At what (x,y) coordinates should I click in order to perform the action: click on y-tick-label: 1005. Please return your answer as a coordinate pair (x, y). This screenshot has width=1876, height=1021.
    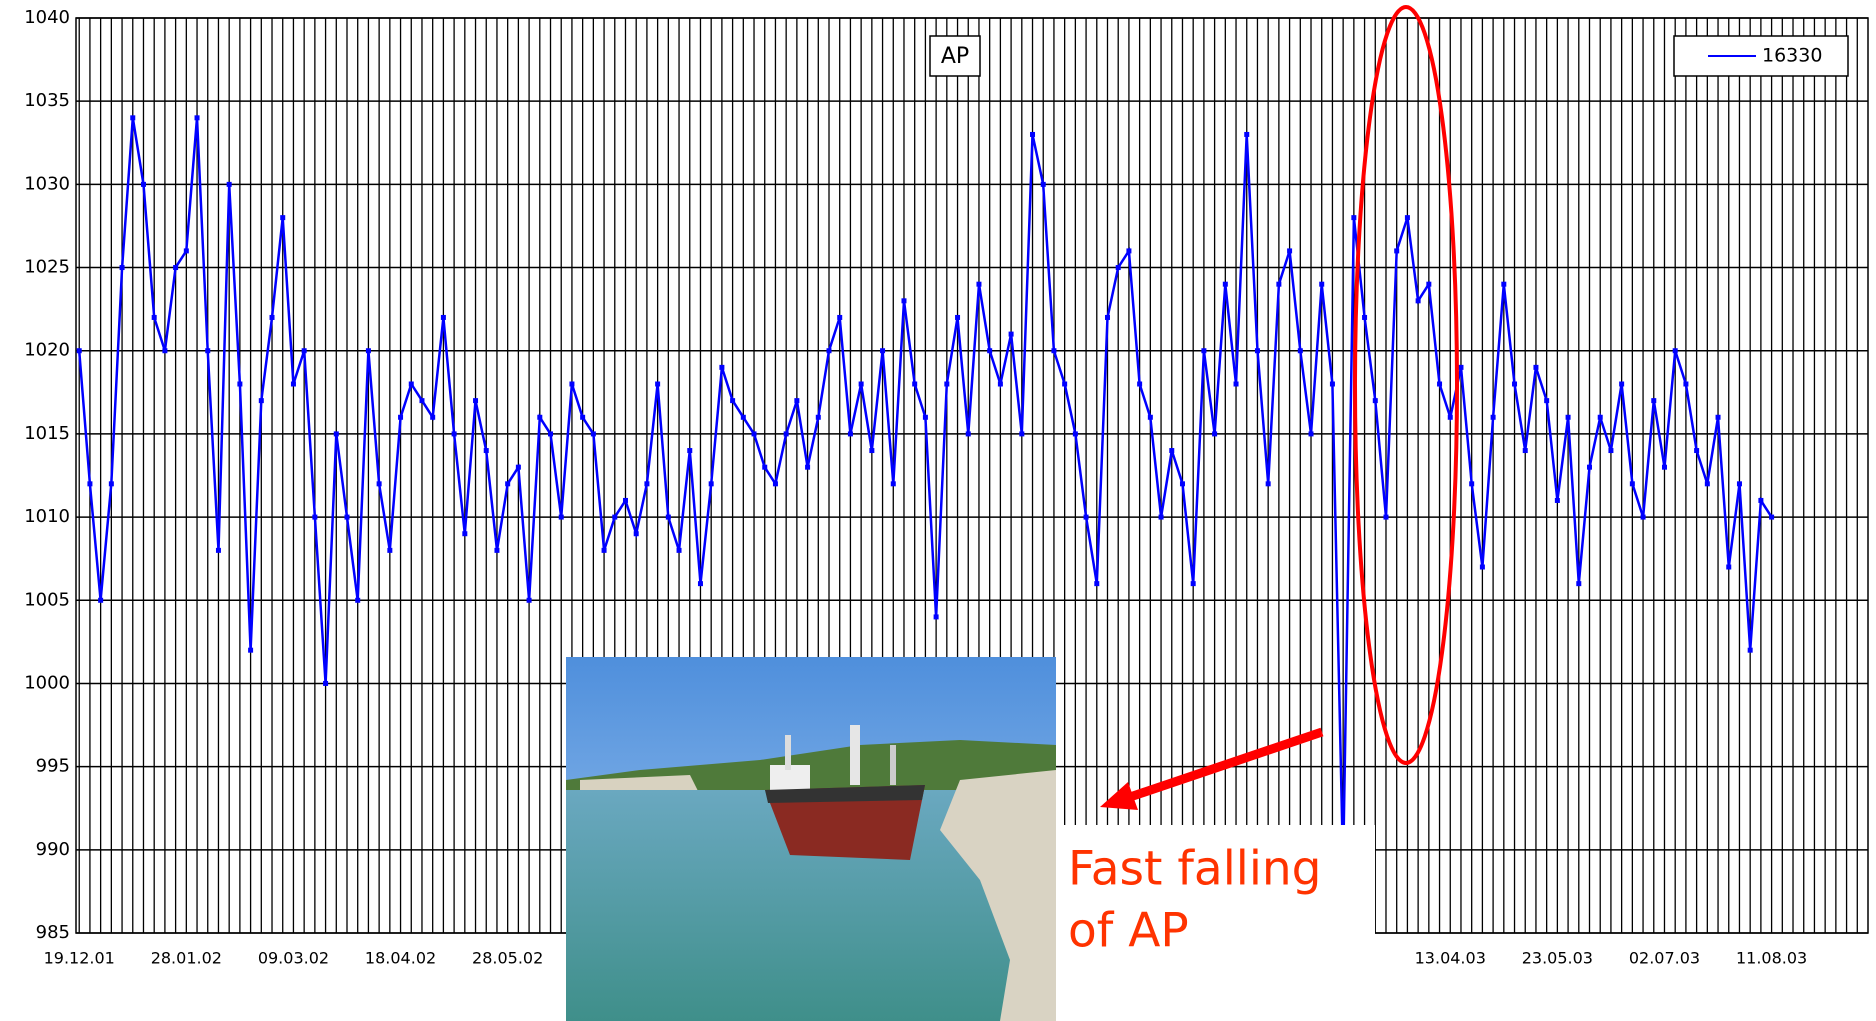
    Looking at the image, I should click on (47, 599).